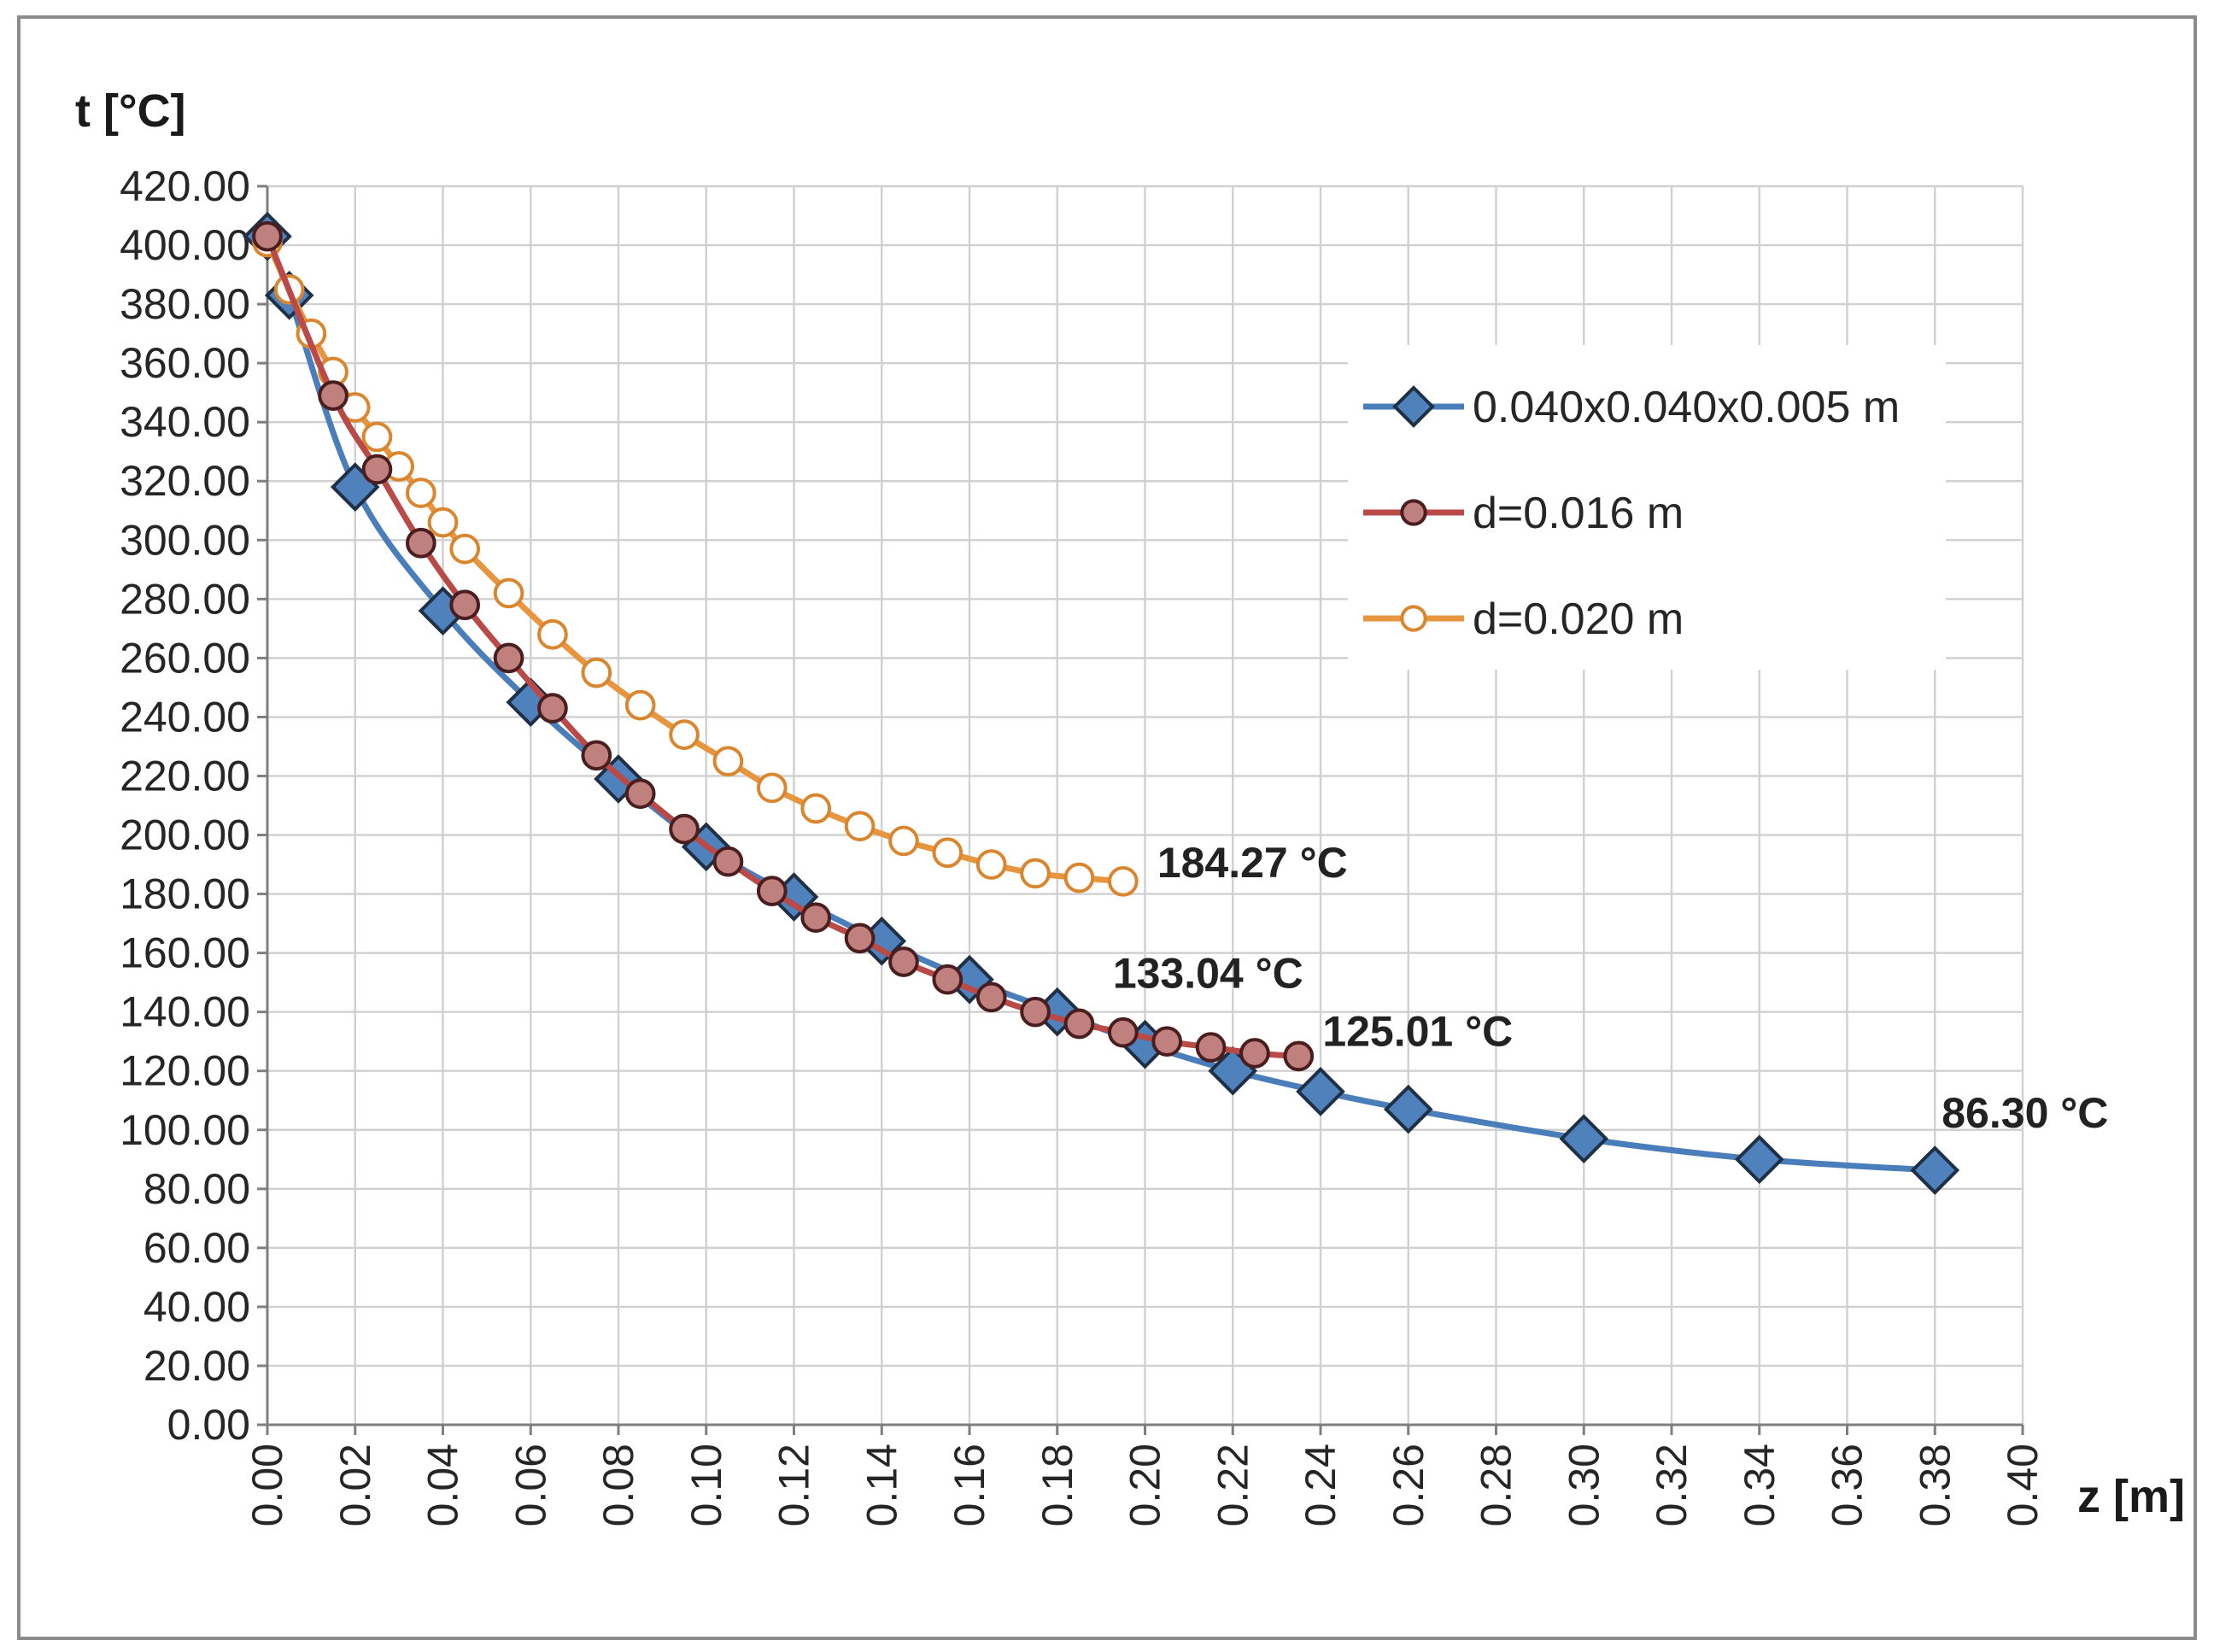 The width and height of the screenshot is (2214, 1652). Describe the element at coordinates (1208, 974) in the screenshot. I see `value-annotation: 133.04 °C` at that location.